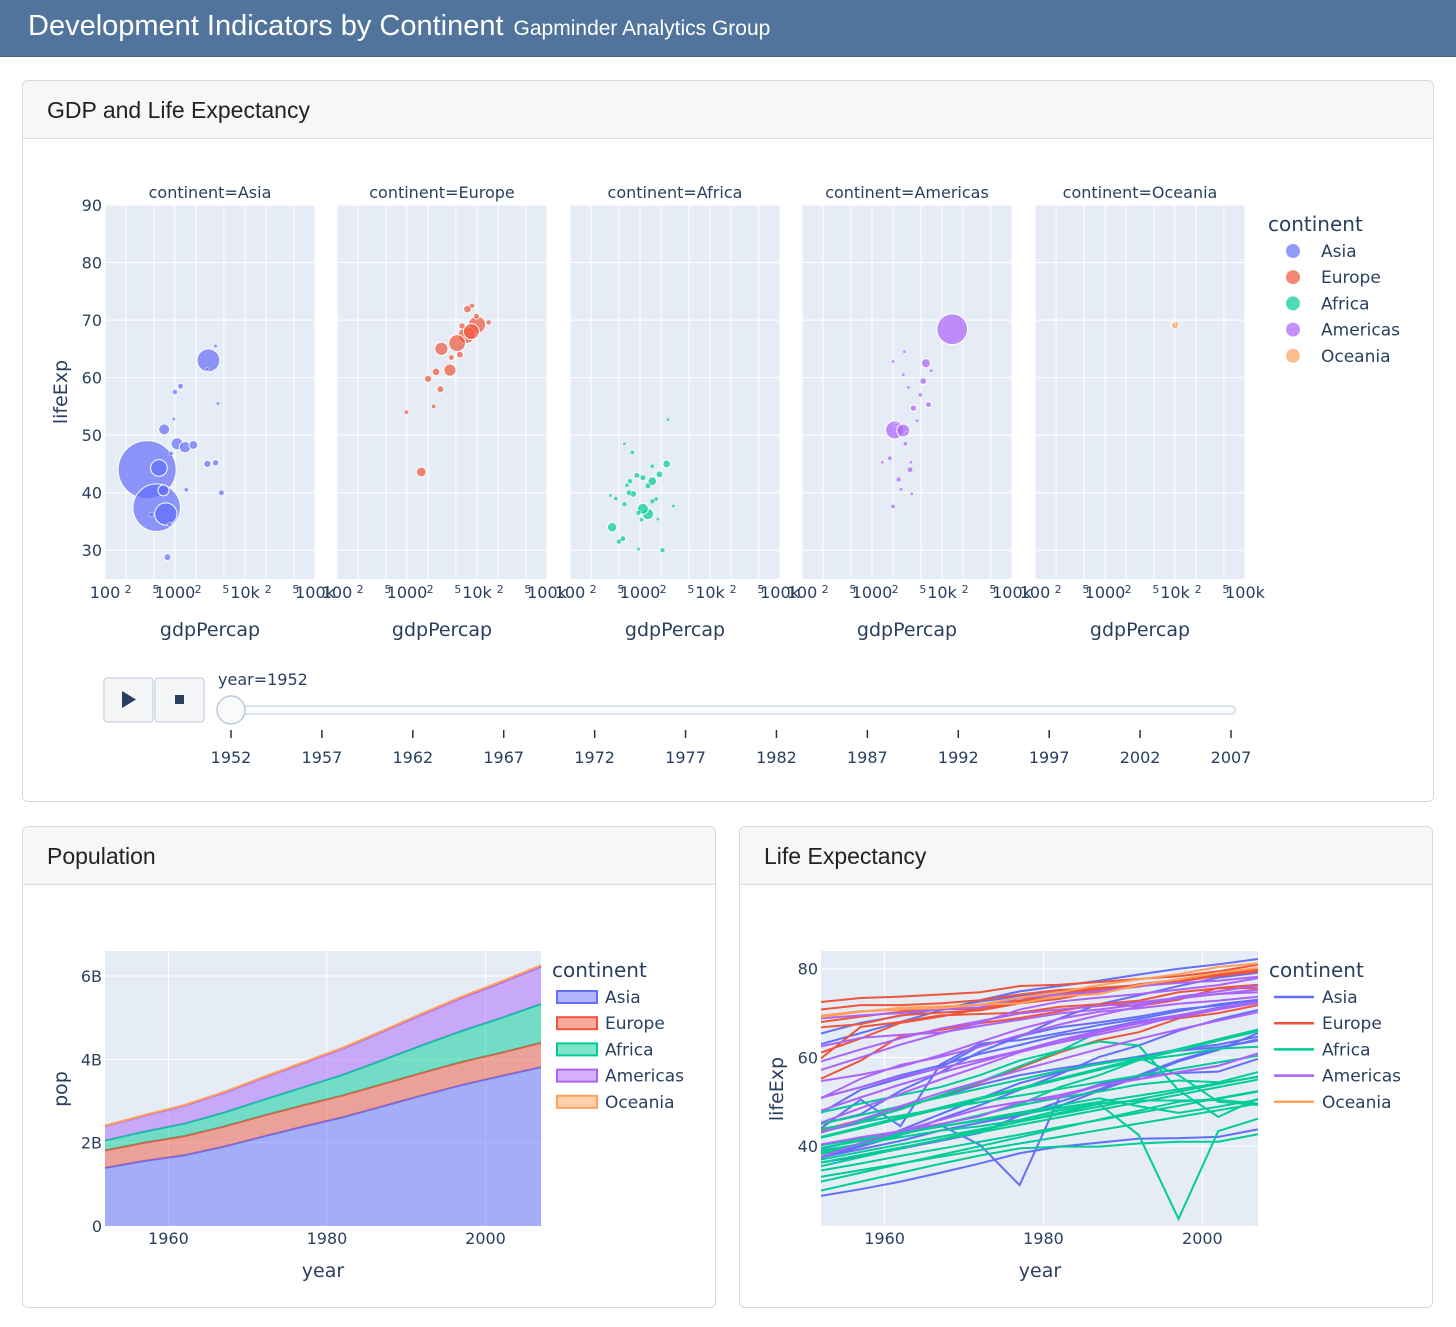 The height and width of the screenshot is (1327, 1456). Describe the element at coordinates (245, 592) in the screenshot. I see `x-tick-label: 10k` at that location.